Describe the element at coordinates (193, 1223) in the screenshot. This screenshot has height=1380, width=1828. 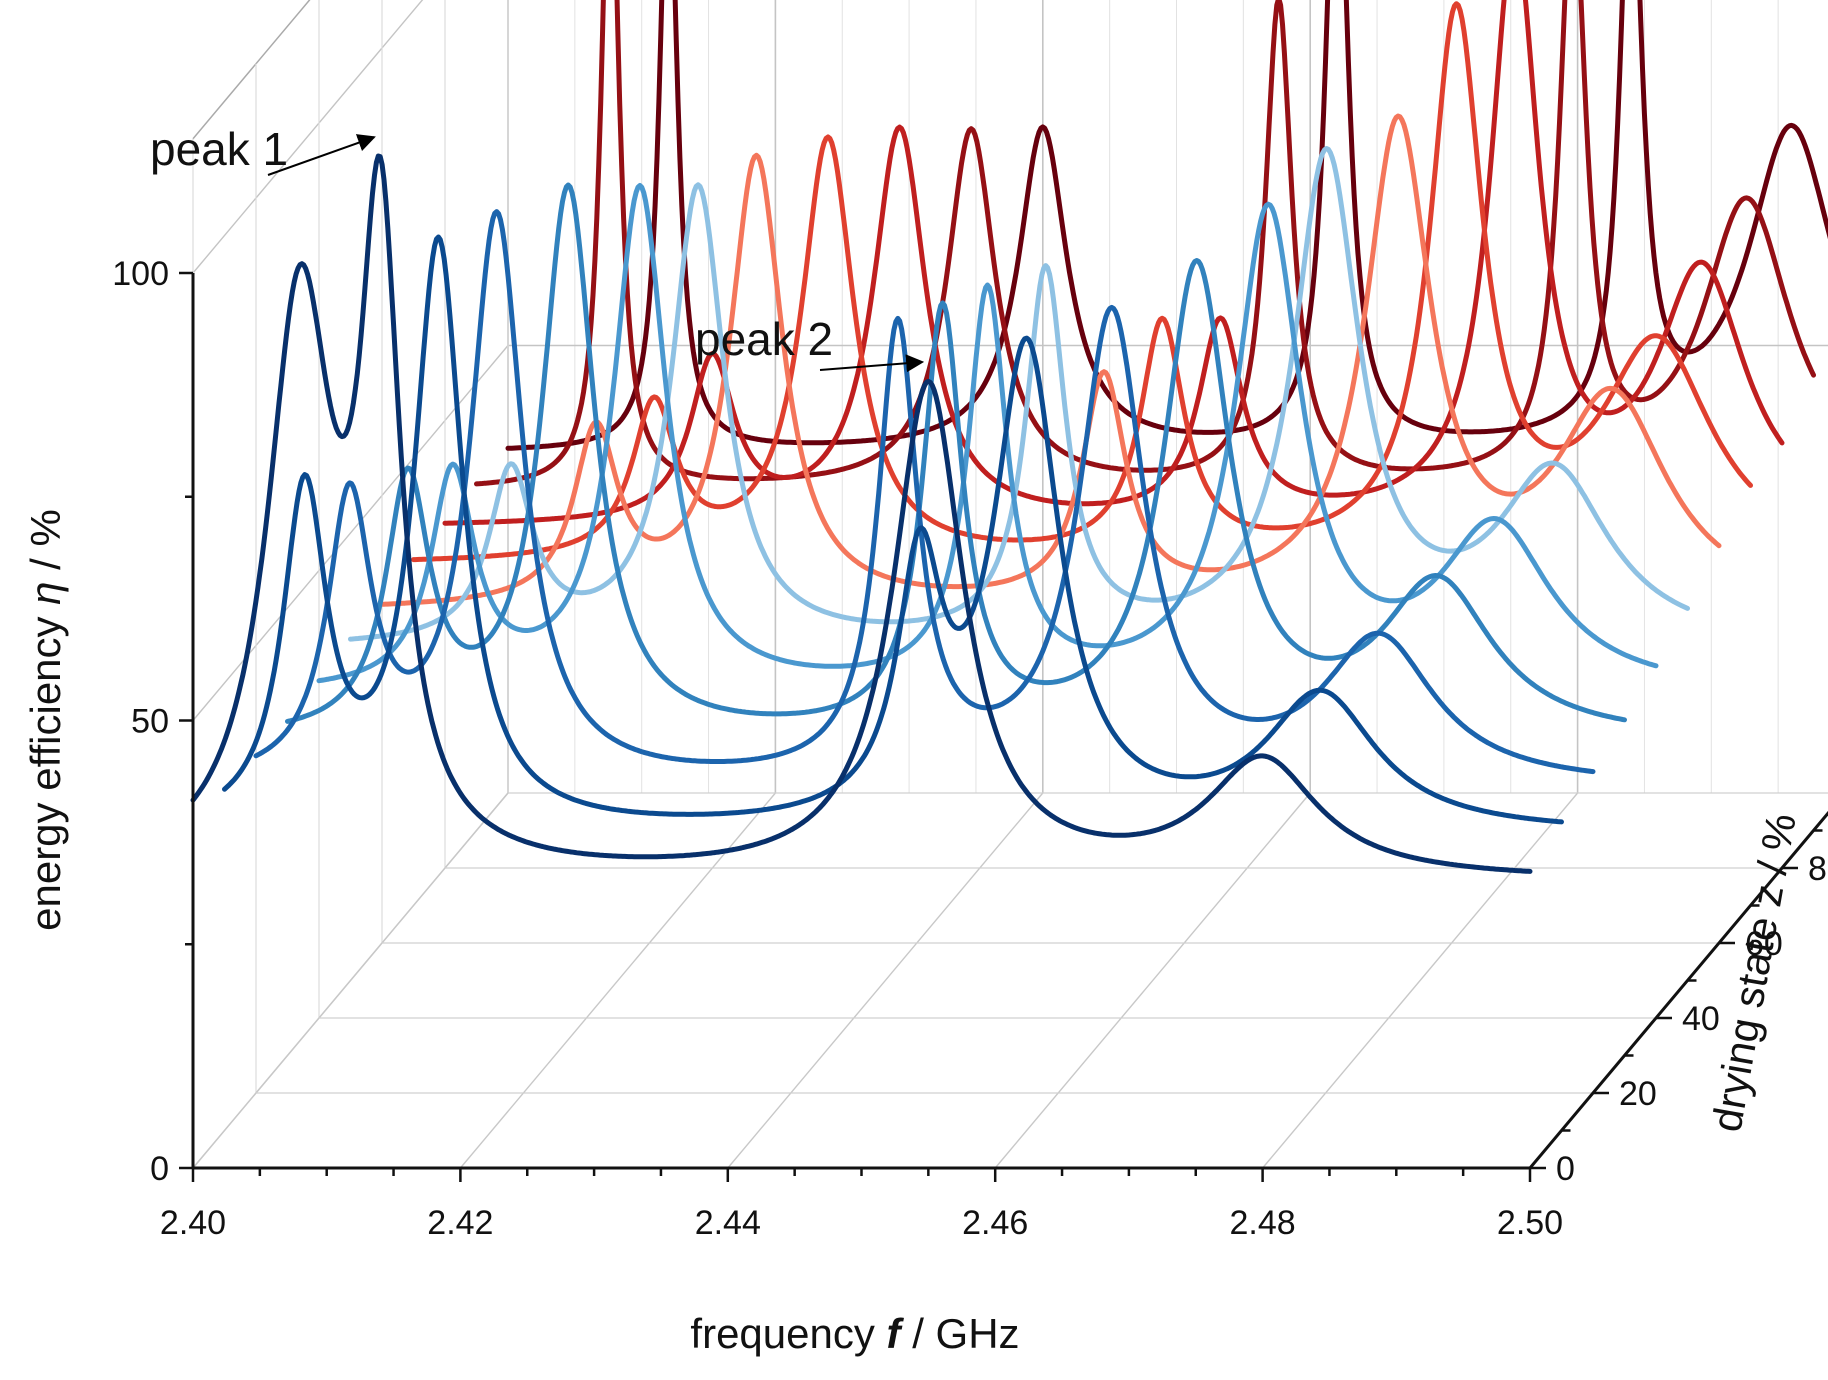
I see `x-tick-label: 2.40` at that location.